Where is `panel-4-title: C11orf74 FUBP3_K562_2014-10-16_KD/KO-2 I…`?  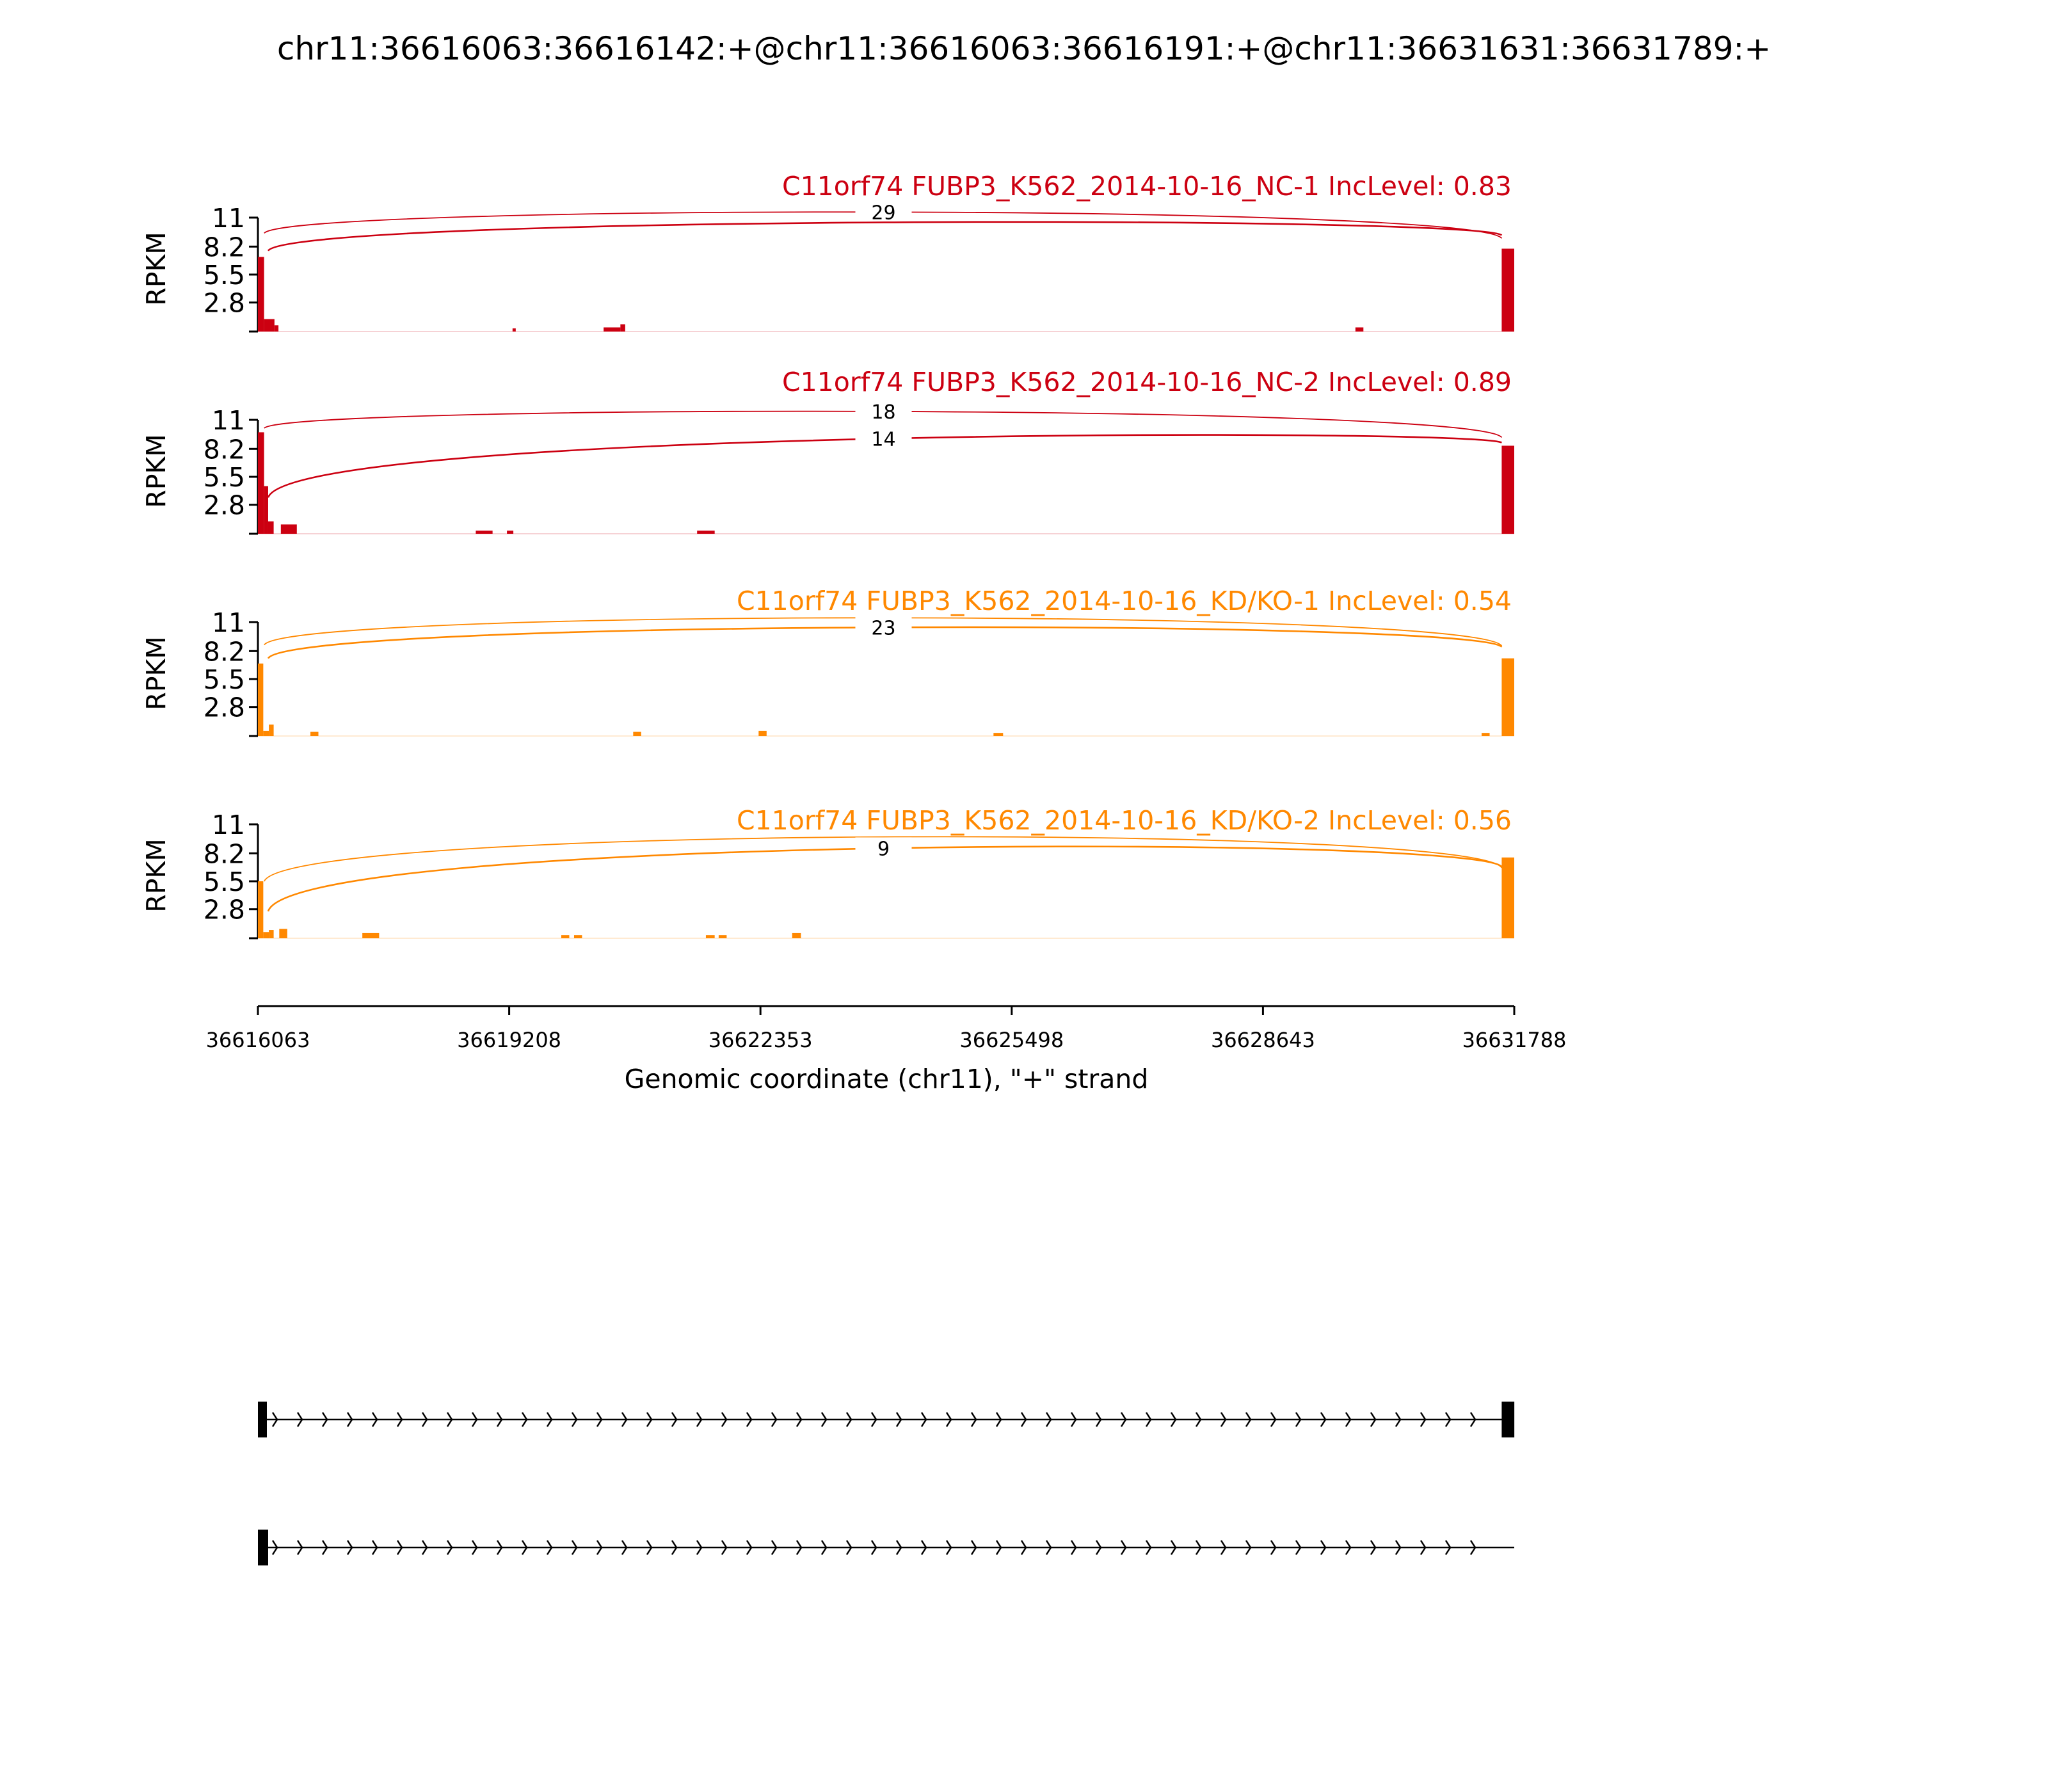
panel-4-title: C11orf74 FUBP3_K562_2014-10-16_KD/KO-2 I… is located at coordinates (1124, 820).